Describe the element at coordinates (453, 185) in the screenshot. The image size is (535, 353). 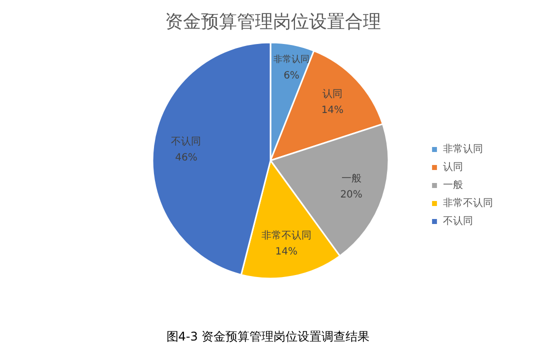
I see `legend-label: 一般` at that location.